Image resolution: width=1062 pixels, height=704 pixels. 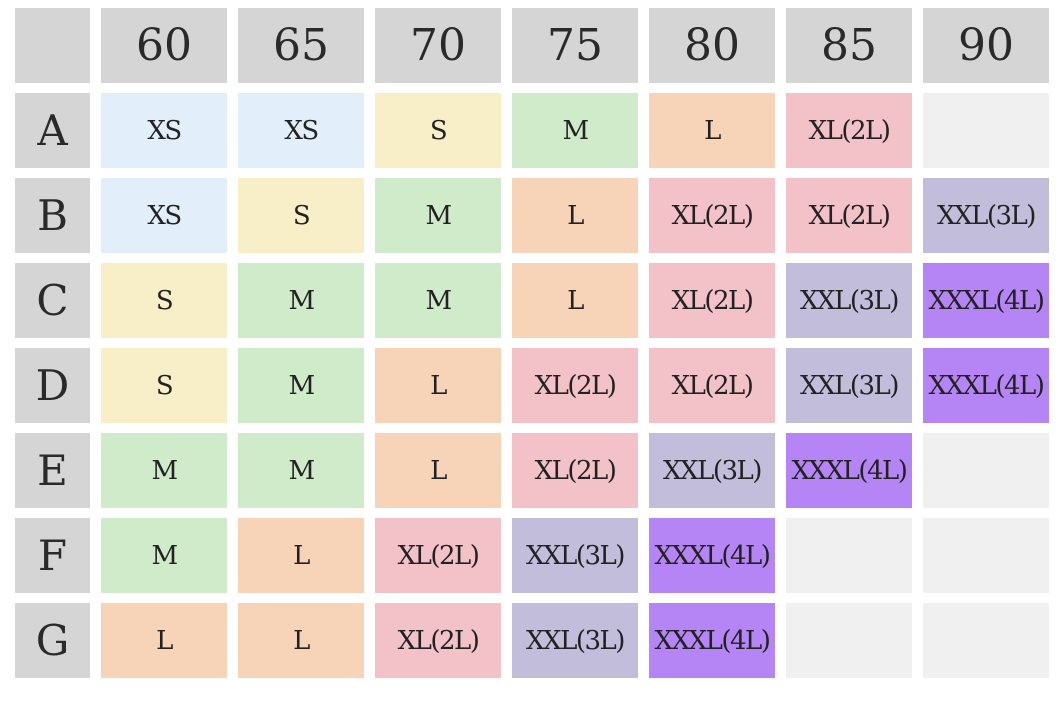 I want to click on column-header: 60, so click(x=164, y=45).